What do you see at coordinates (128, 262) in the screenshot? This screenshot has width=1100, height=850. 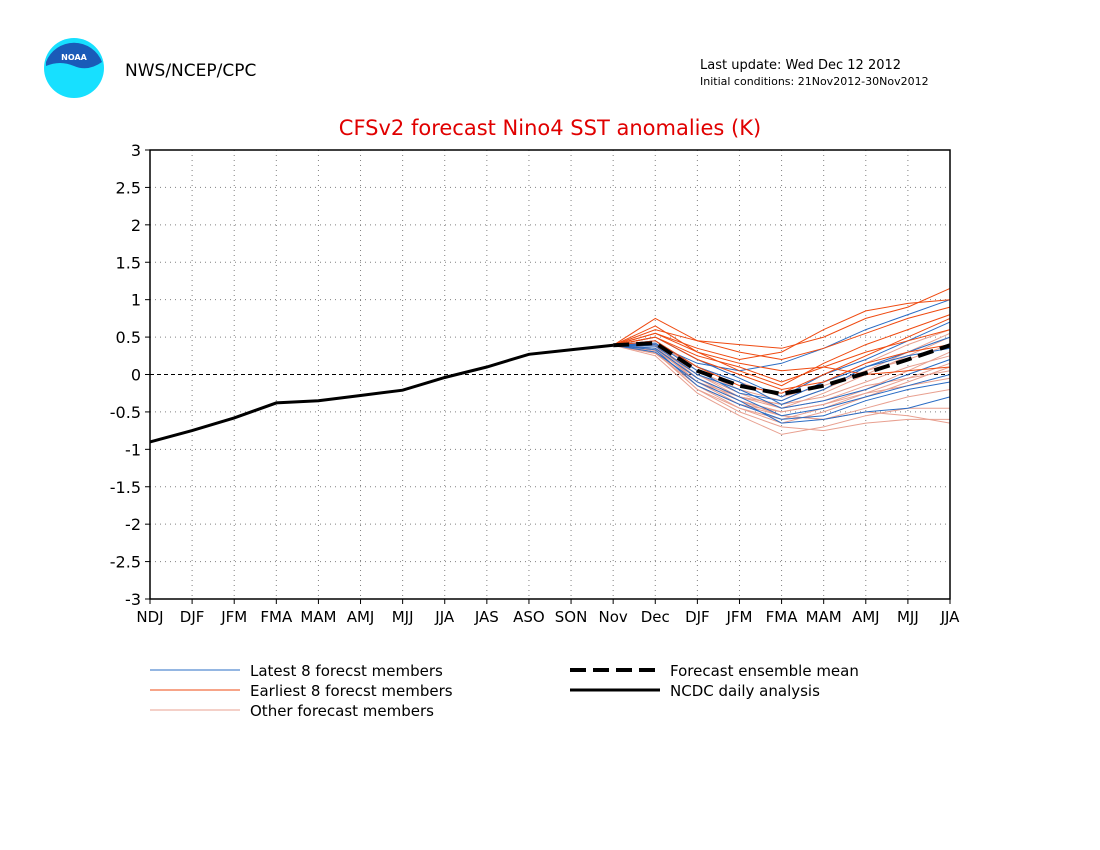 I see `y-tick-label: 1.5` at bounding box center [128, 262].